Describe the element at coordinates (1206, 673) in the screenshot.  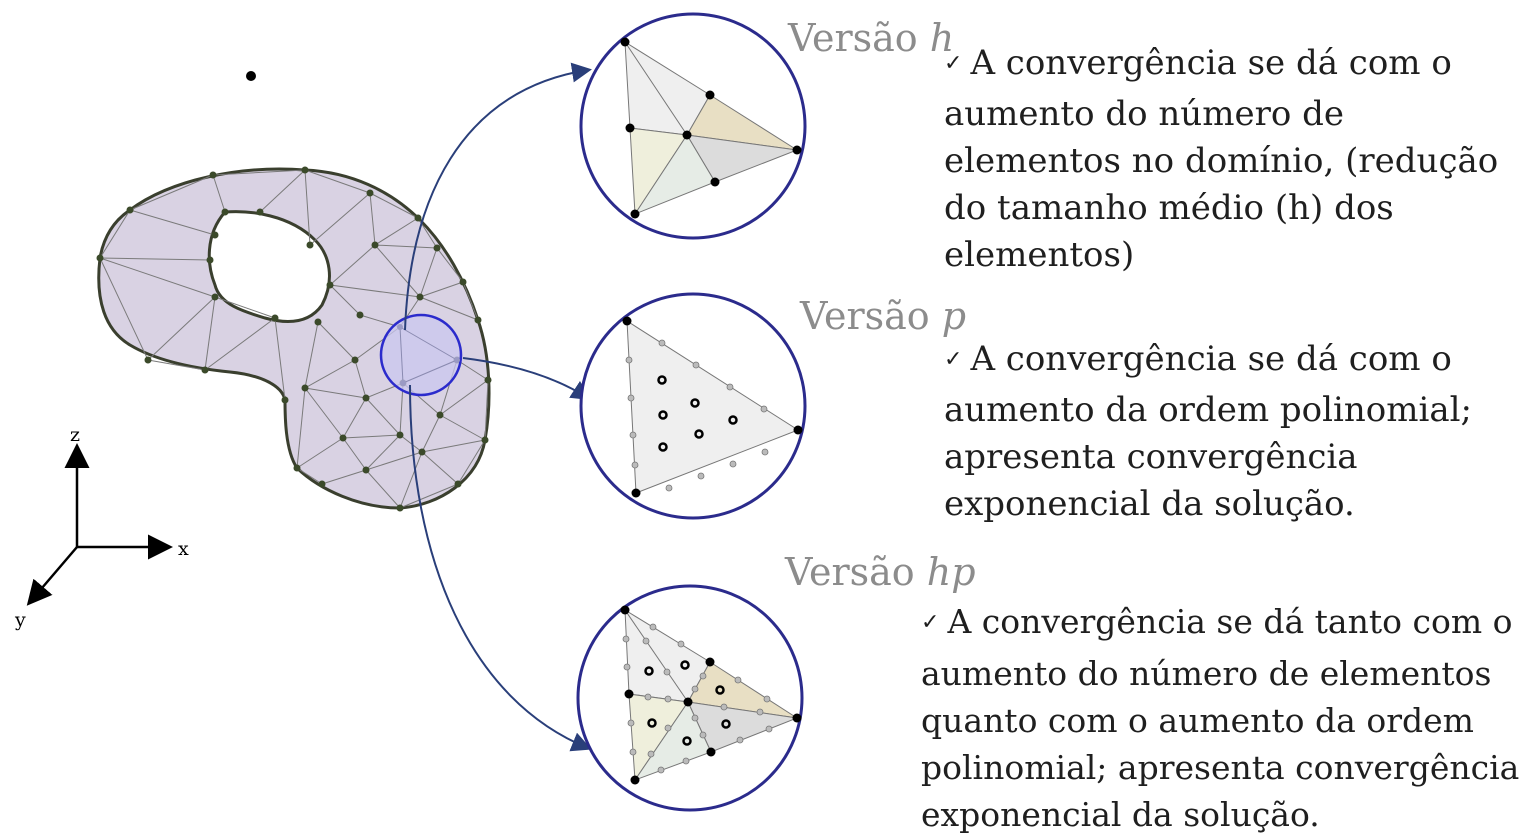
I see `version-hp-line-2: aumento do número de elementos` at that location.